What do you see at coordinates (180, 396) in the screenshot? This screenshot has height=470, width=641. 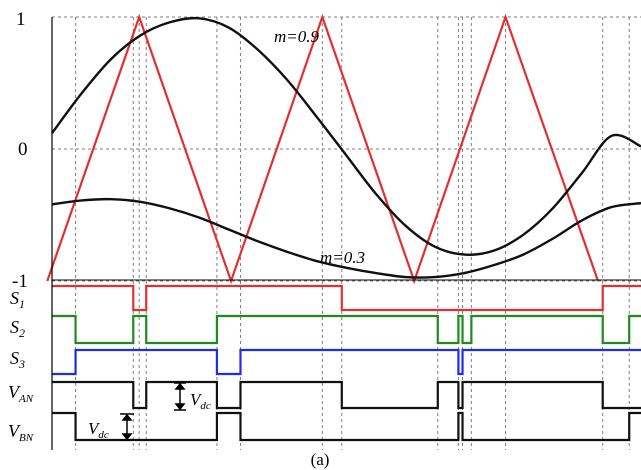 I see `vdc-arrow-van` at bounding box center [180, 396].